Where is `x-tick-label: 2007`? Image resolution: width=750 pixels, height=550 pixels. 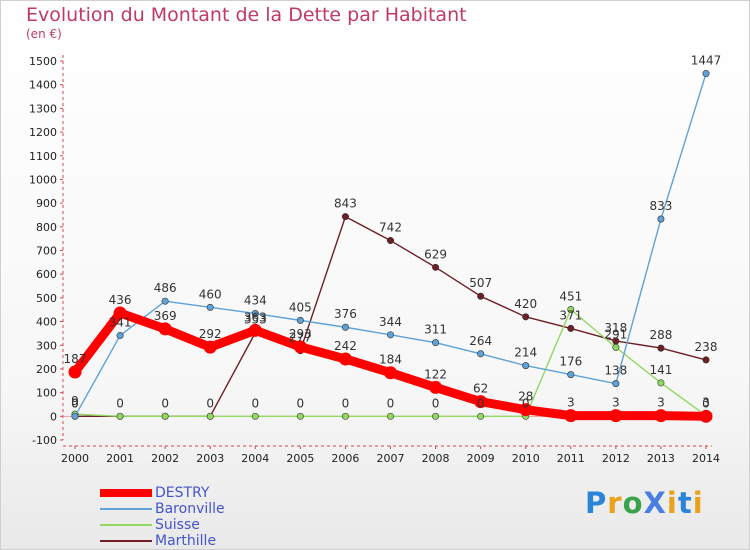 x-tick-label: 2007 is located at coordinates (391, 458).